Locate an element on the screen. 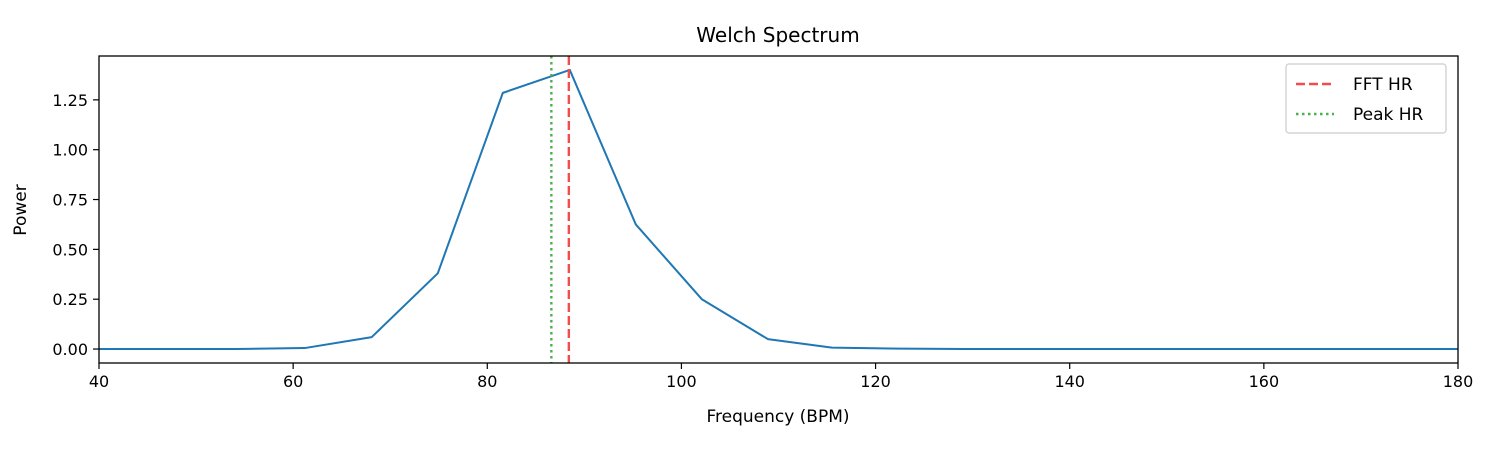 The image size is (1500, 450). x-tick-label: 180 is located at coordinates (1458, 381).